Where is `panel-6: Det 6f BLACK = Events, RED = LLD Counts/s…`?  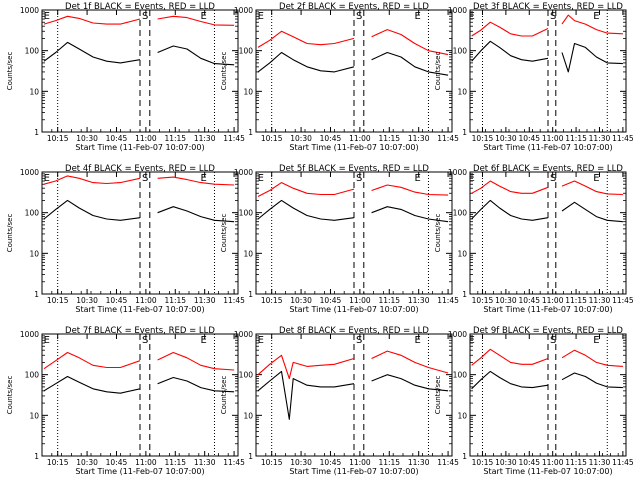 panel-6: Det 6f BLACK = Events, RED = LLD Counts/s… is located at coordinates (534, 239).